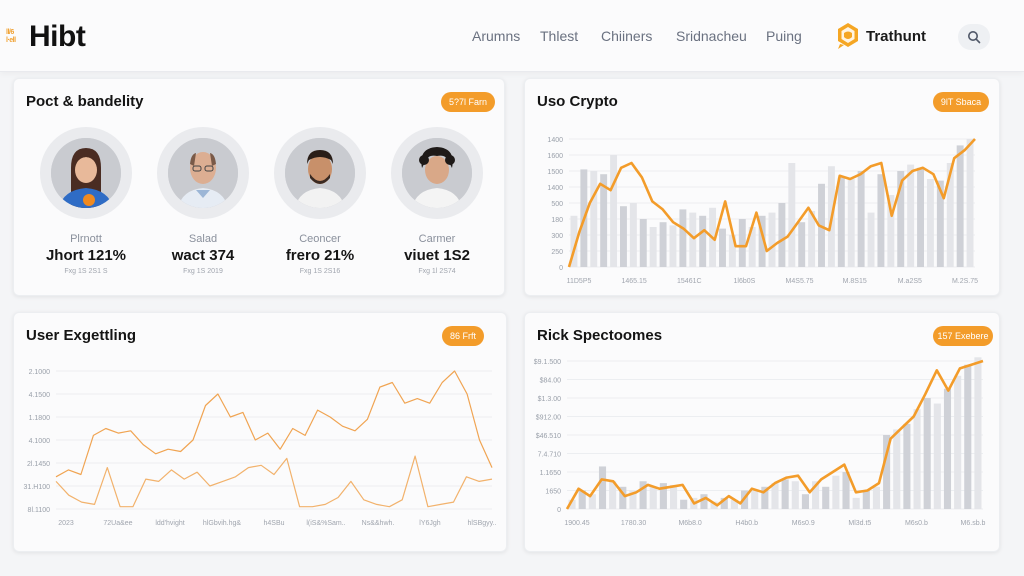 Image resolution: width=1024 pixels, height=576 pixels. I want to click on x-tick-label: M6.sb.b, so click(973, 523).